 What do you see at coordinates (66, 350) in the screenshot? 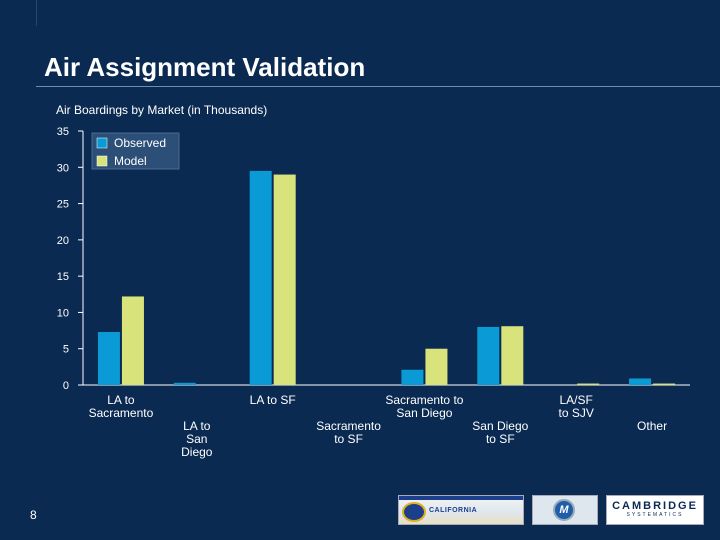
I see `y-tick-label: 5` at bounding box center [66, 350].